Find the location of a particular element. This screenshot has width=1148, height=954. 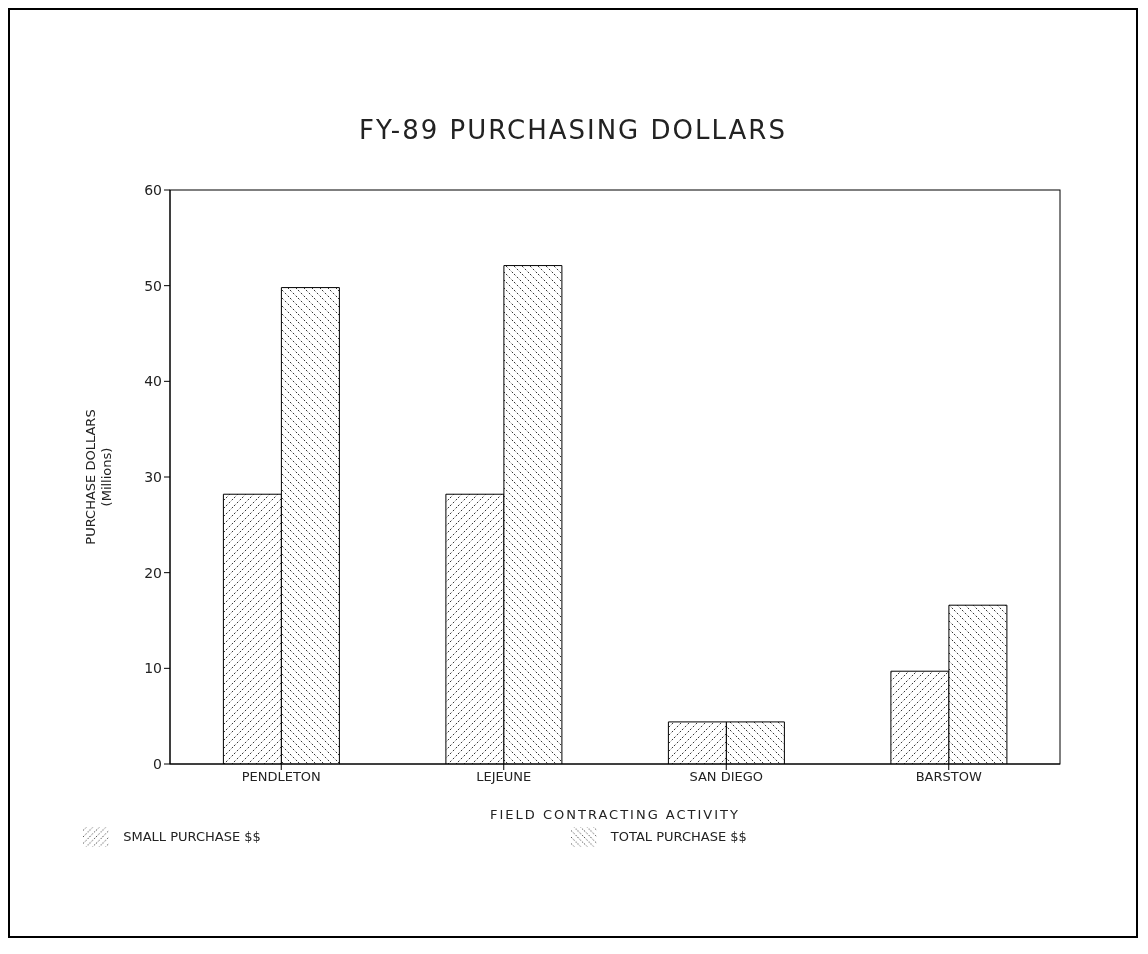

y-axis-title: PURCHASE DOLLARS (Millions) is located at coordinates (98, 477).